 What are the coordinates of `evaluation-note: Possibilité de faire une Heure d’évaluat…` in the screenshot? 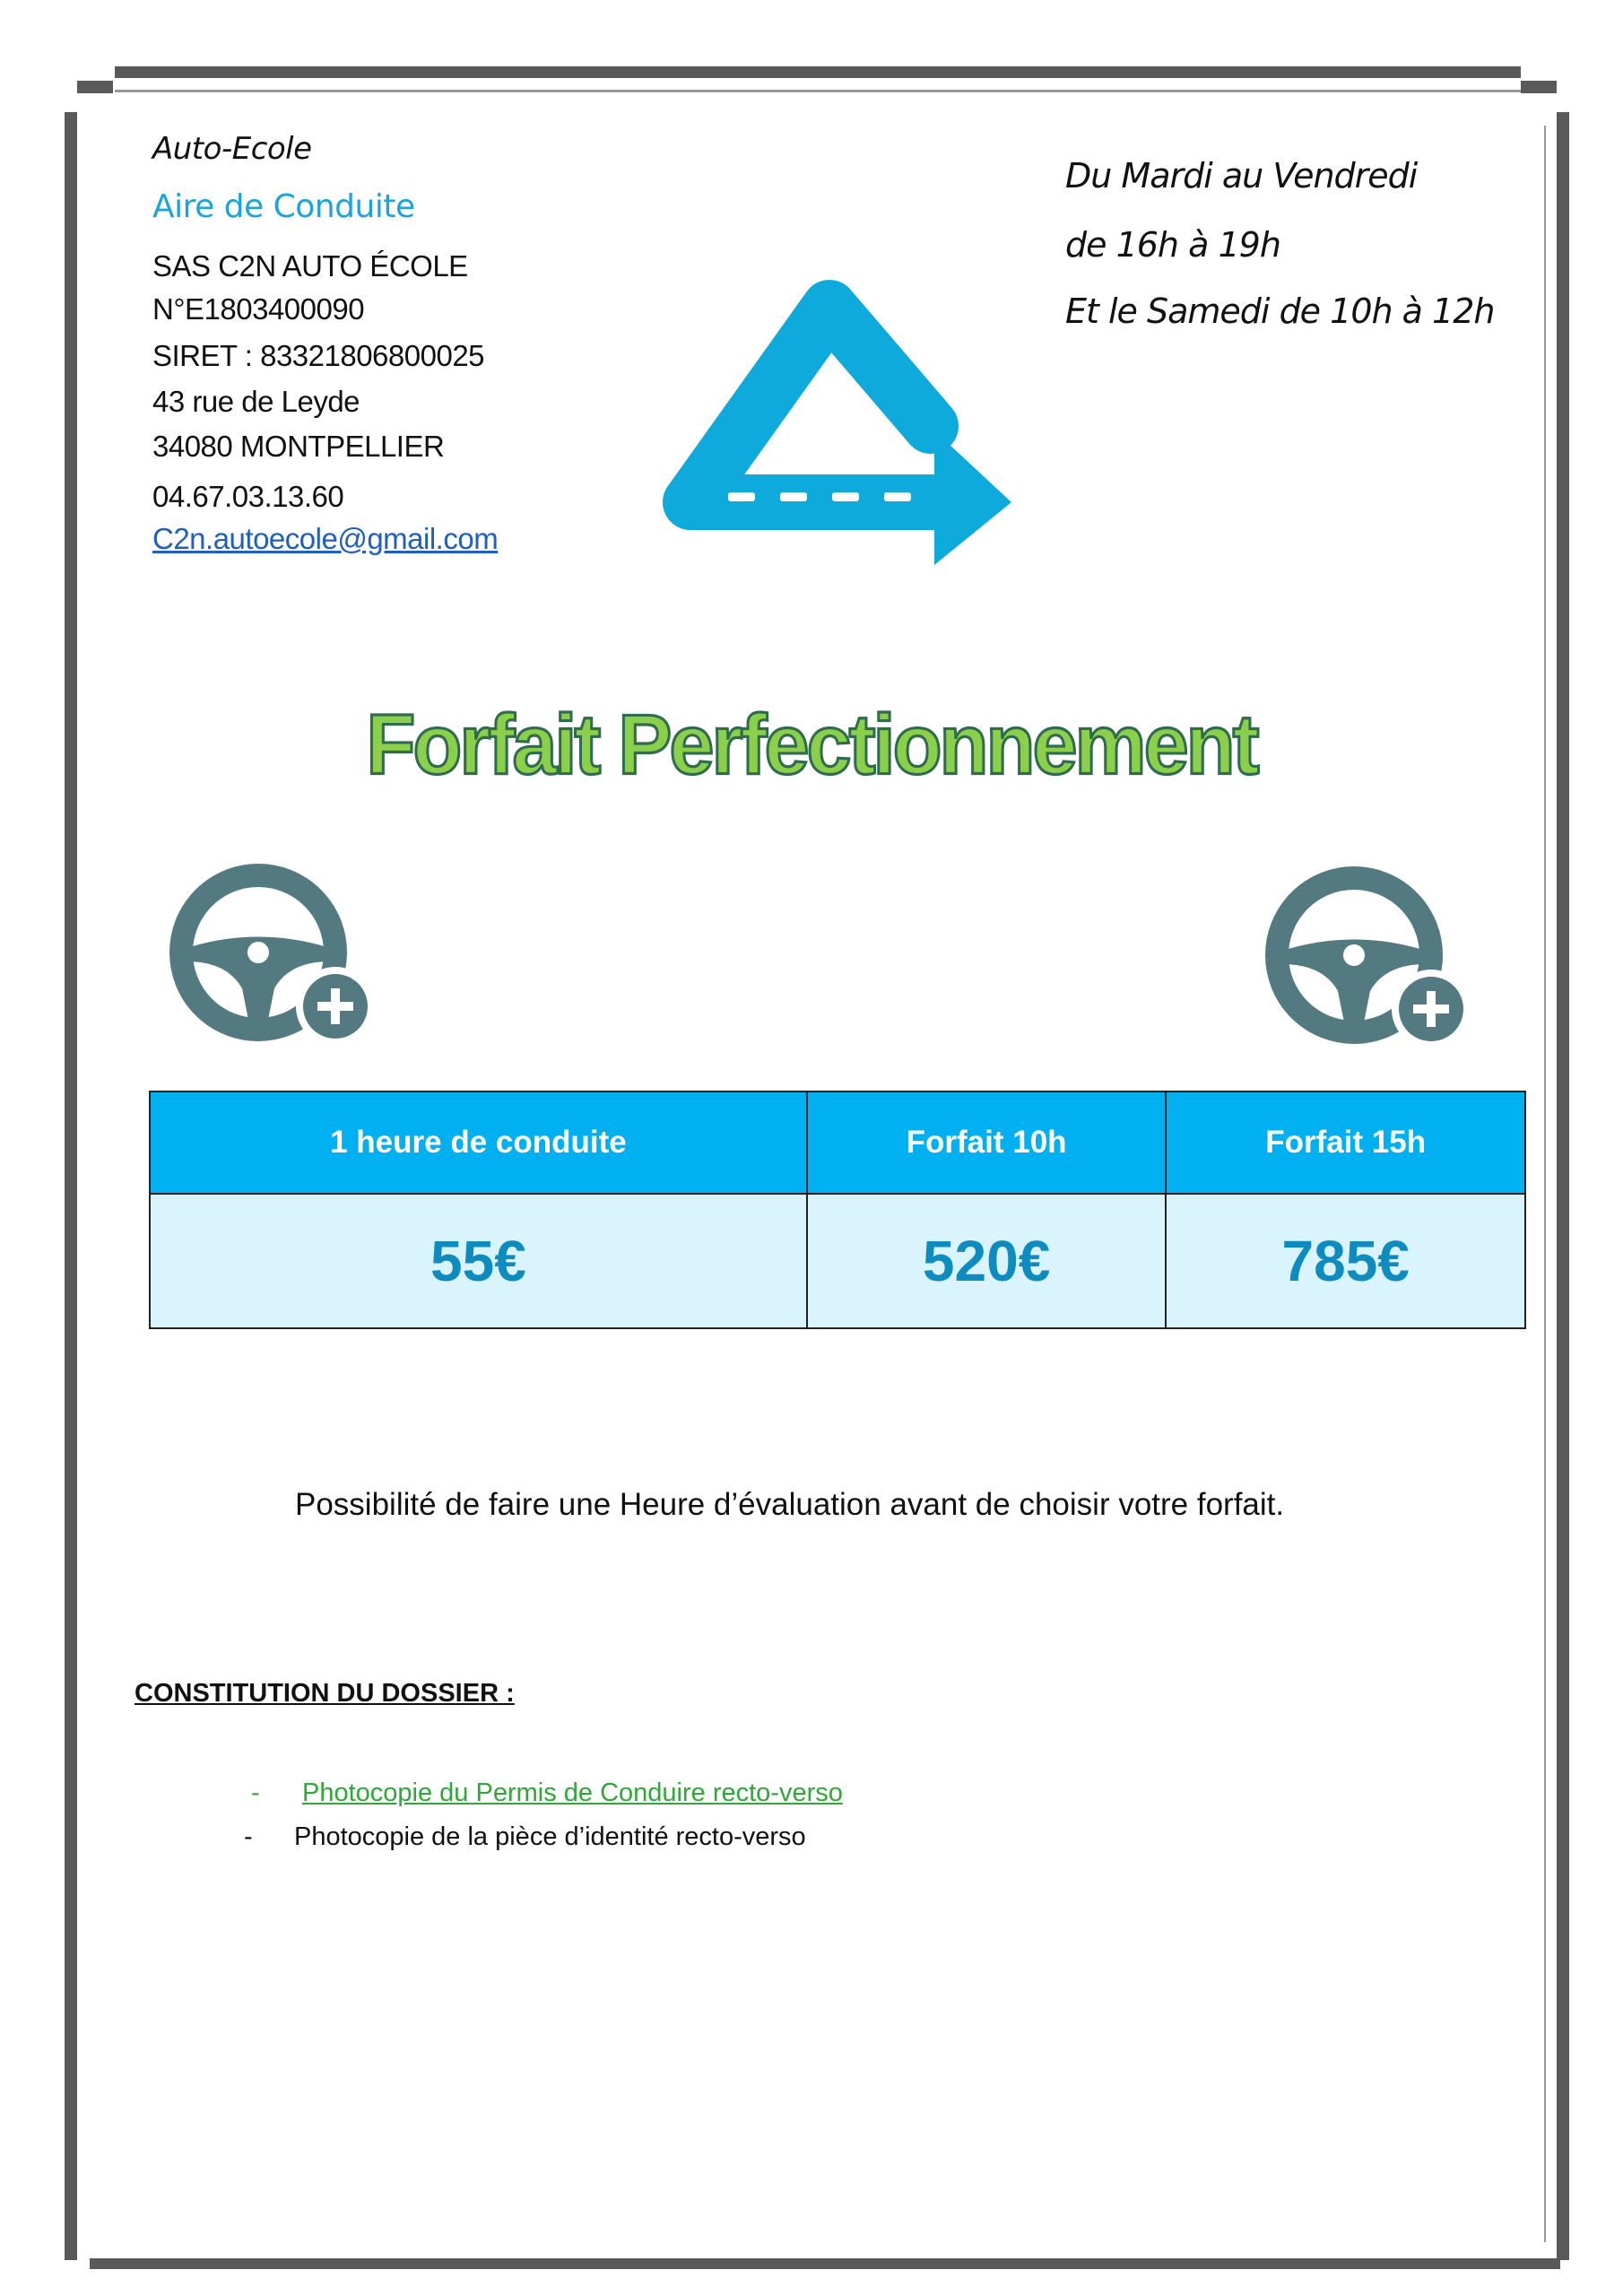 It's located at (790, 1504).